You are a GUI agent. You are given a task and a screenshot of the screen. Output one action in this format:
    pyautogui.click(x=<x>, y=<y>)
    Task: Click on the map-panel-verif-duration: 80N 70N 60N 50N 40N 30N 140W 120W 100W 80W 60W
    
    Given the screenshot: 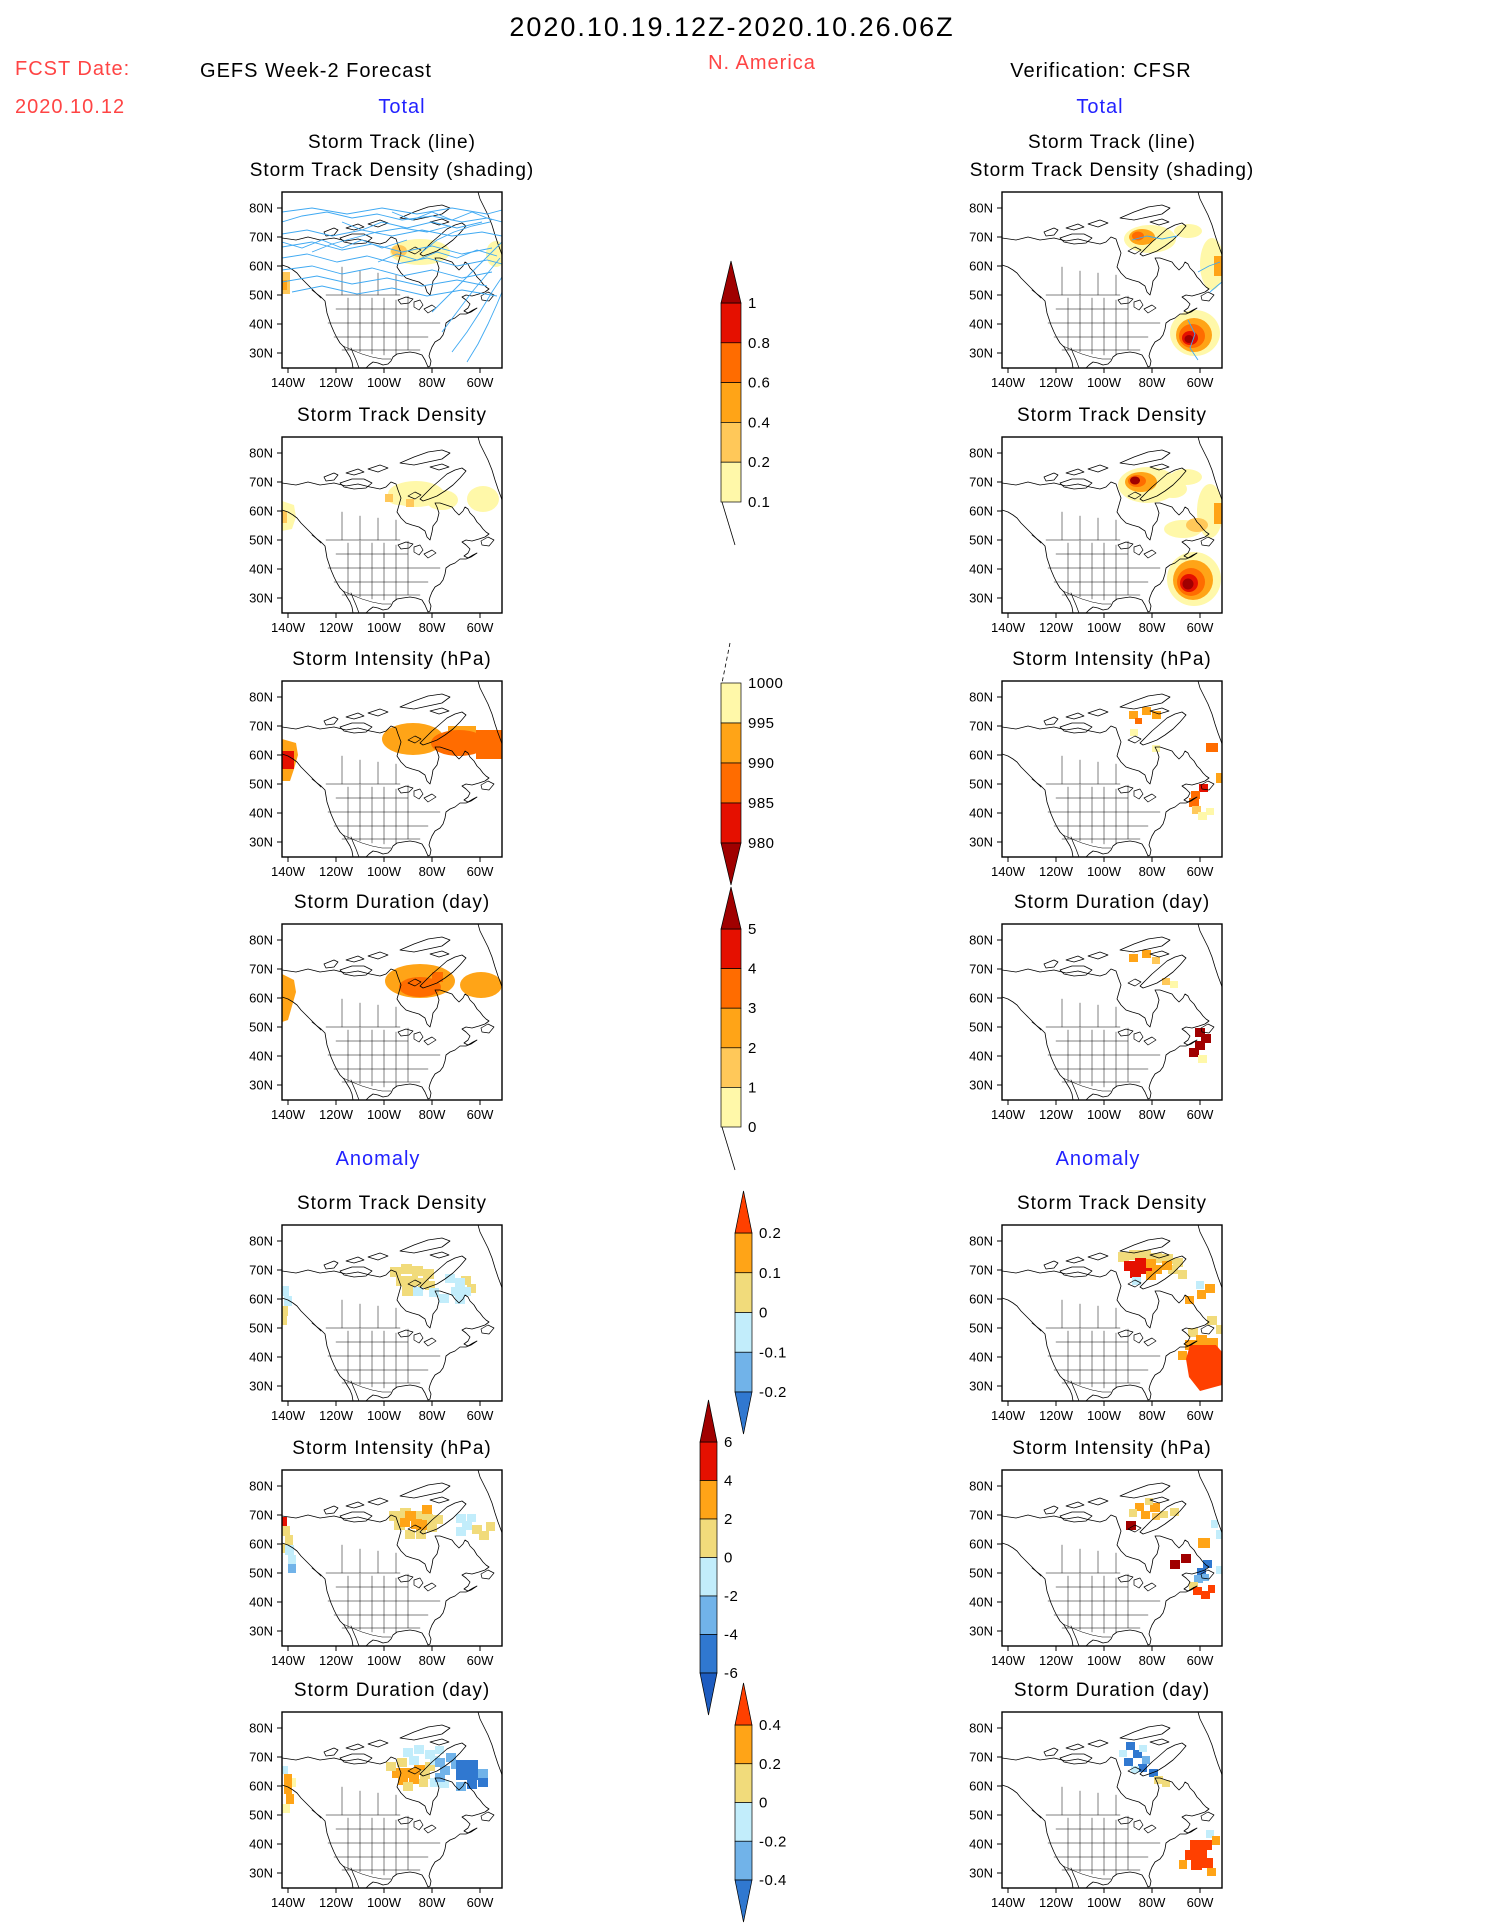 What is the action you would take?
    pyautogui.click(x=1096, y=1022)
    